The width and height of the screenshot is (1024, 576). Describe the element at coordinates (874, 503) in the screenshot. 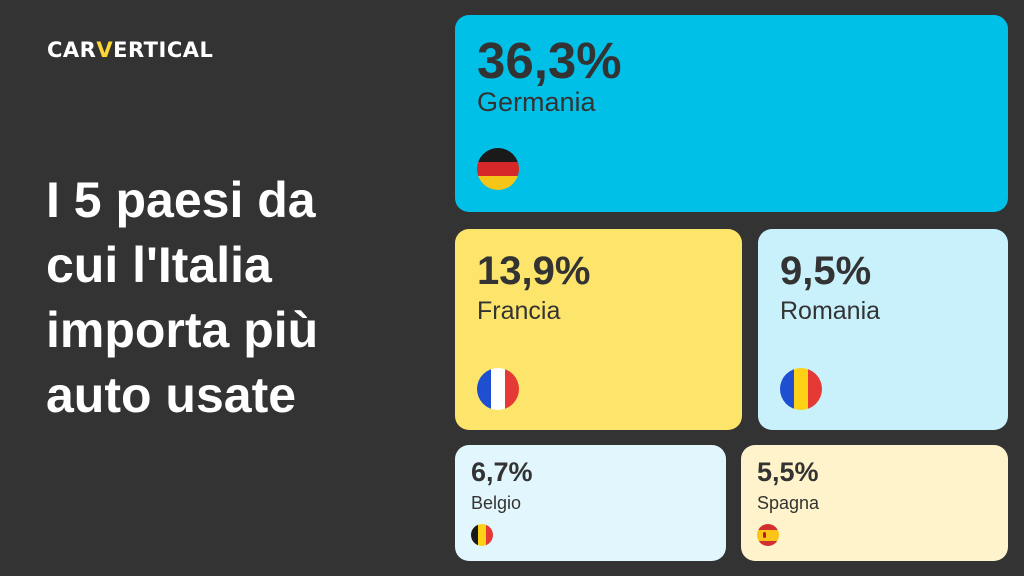

I see `tile-spagna: 5,5% Spagna` at that location.